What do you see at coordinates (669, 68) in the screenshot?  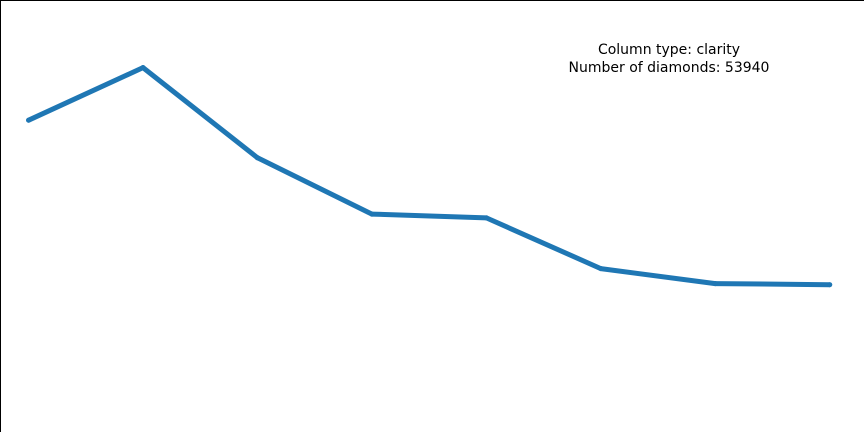 I see `annotation-diamond-count: Number of diamonds: 53940` at bounding box center [669, 68].